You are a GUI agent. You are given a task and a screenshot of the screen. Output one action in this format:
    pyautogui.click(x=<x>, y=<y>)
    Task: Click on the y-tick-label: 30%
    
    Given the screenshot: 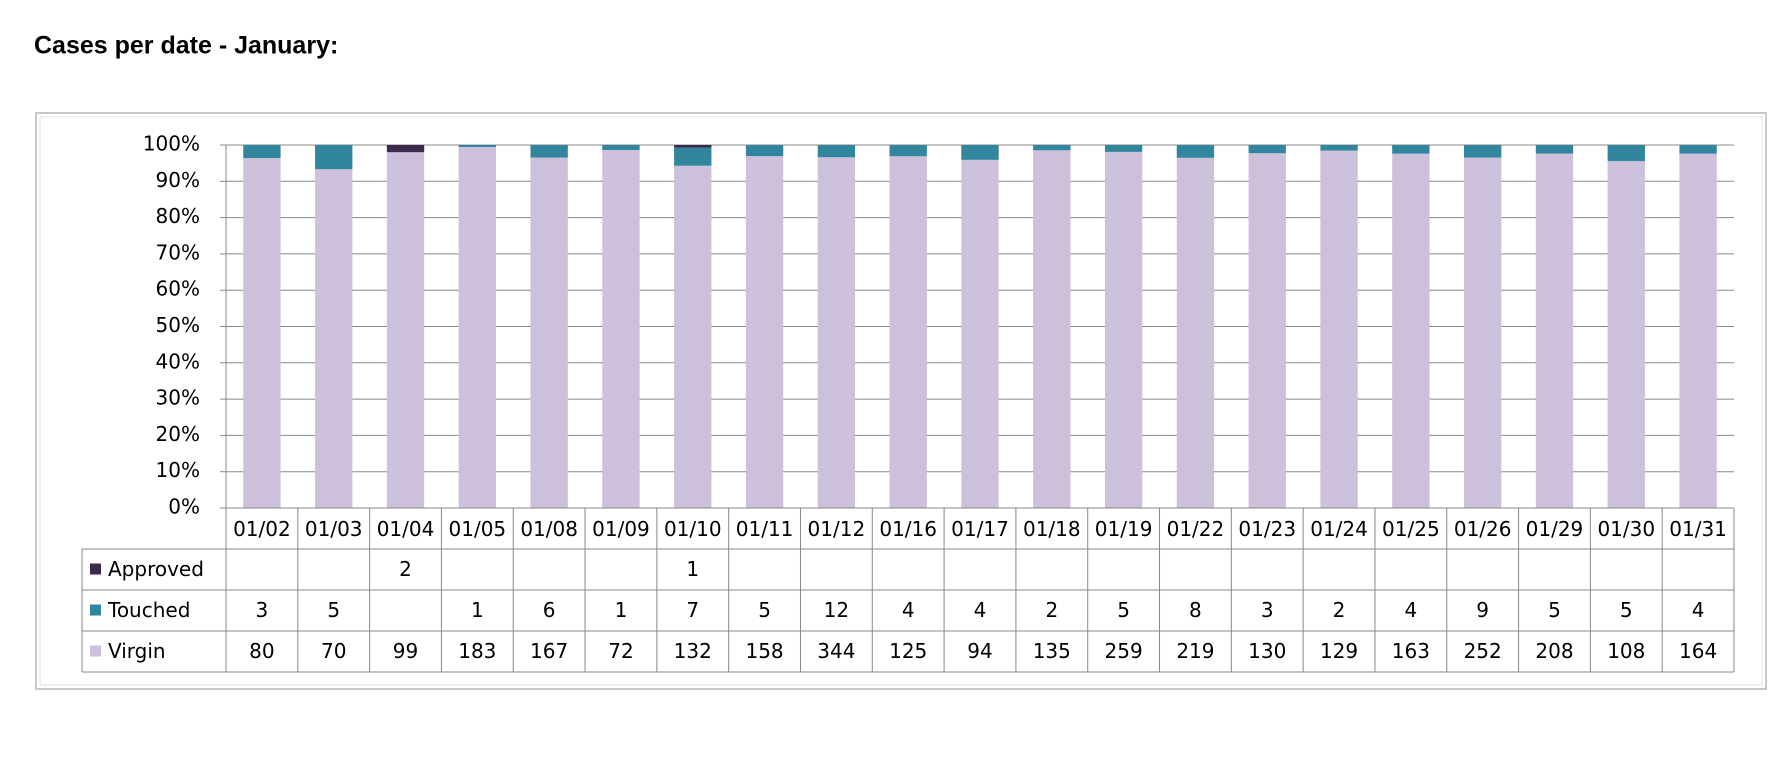 What is the action you would take?
    pyautogui.click(x=178, y=398)
    